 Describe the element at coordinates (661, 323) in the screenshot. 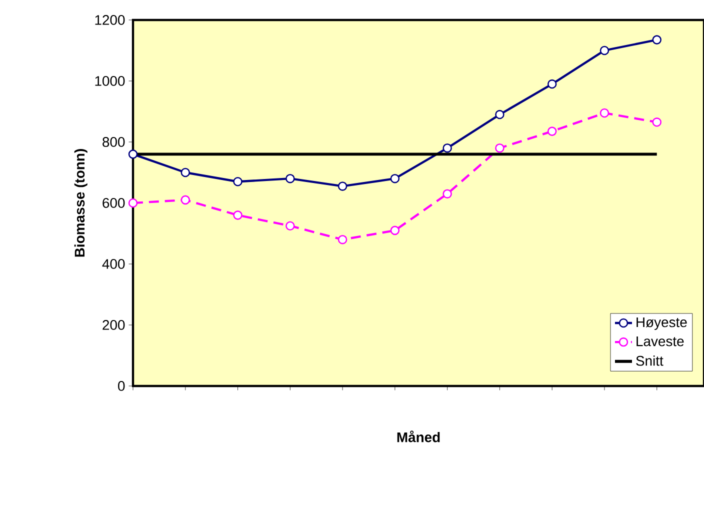

I see `legend-label: Høyeste` at that location.